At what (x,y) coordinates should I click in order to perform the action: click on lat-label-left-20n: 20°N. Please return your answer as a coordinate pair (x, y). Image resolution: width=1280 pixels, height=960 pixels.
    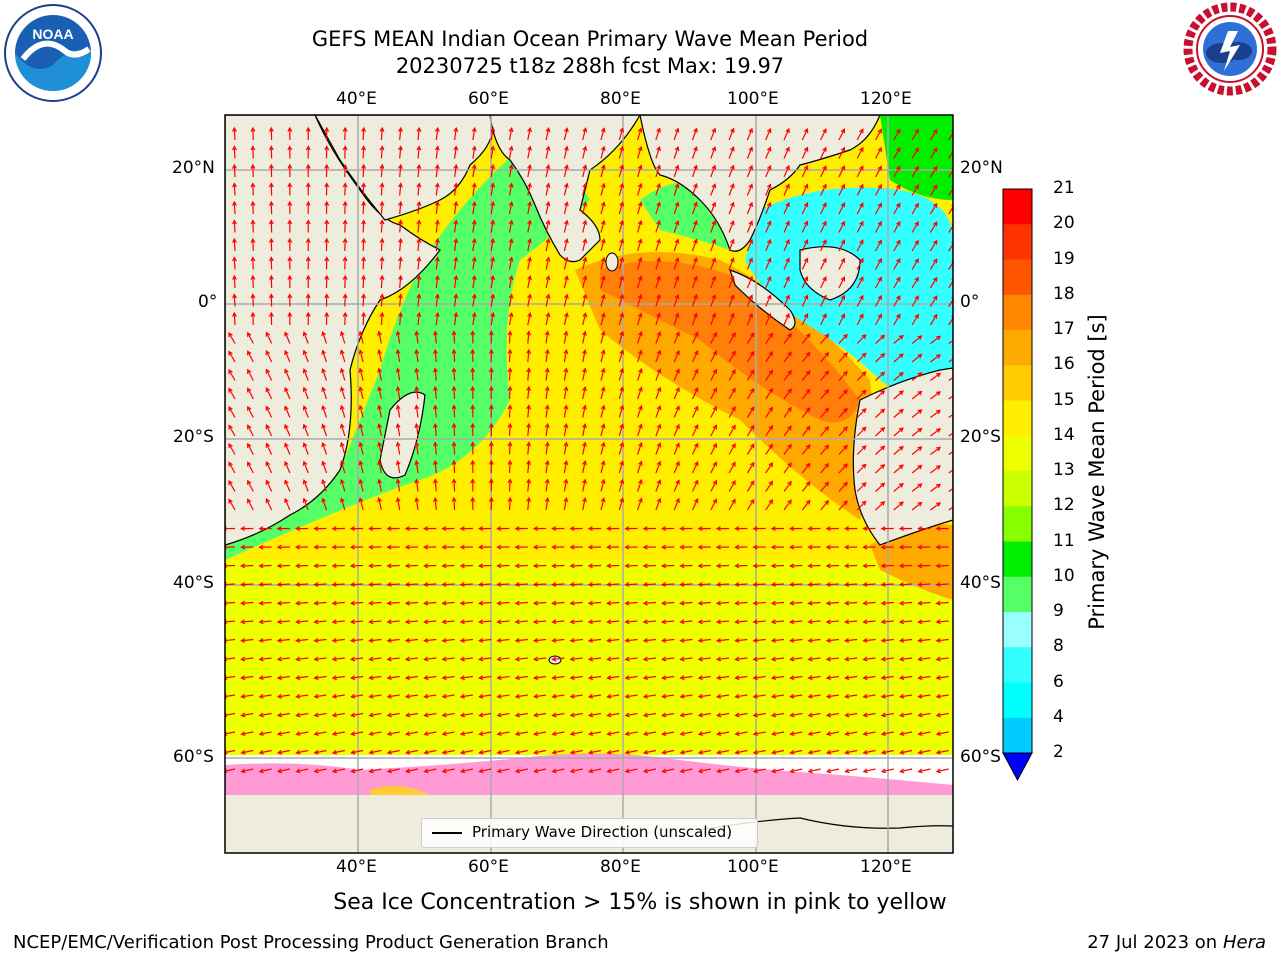
    Looking at the image, I should click on (193, 168).